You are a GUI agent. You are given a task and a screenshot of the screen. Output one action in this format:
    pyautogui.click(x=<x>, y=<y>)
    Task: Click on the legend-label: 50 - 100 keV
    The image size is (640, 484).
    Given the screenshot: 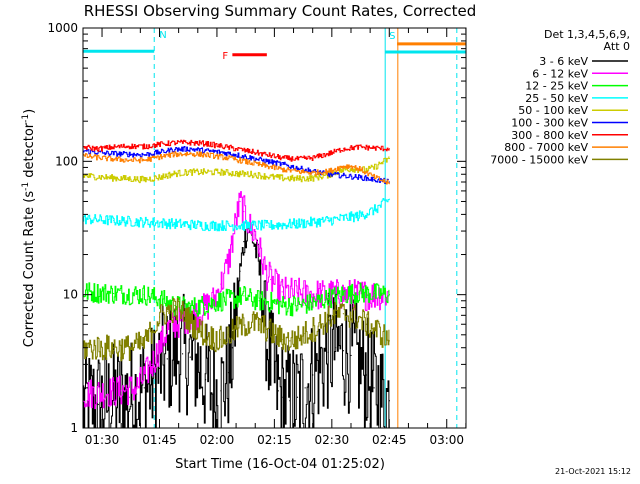 What is the action you would take?
    pyautogui.click(x=553, y=110)
    